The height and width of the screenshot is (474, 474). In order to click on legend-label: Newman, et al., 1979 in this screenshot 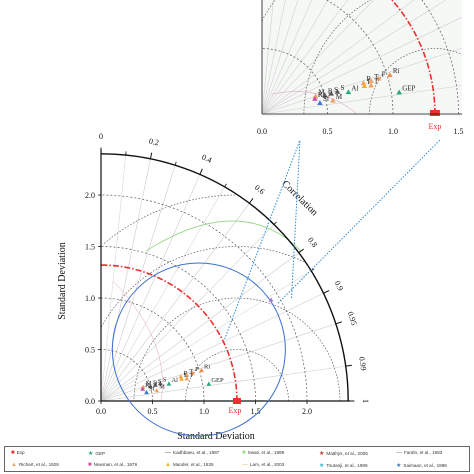, I will do `click(115, 464)`.